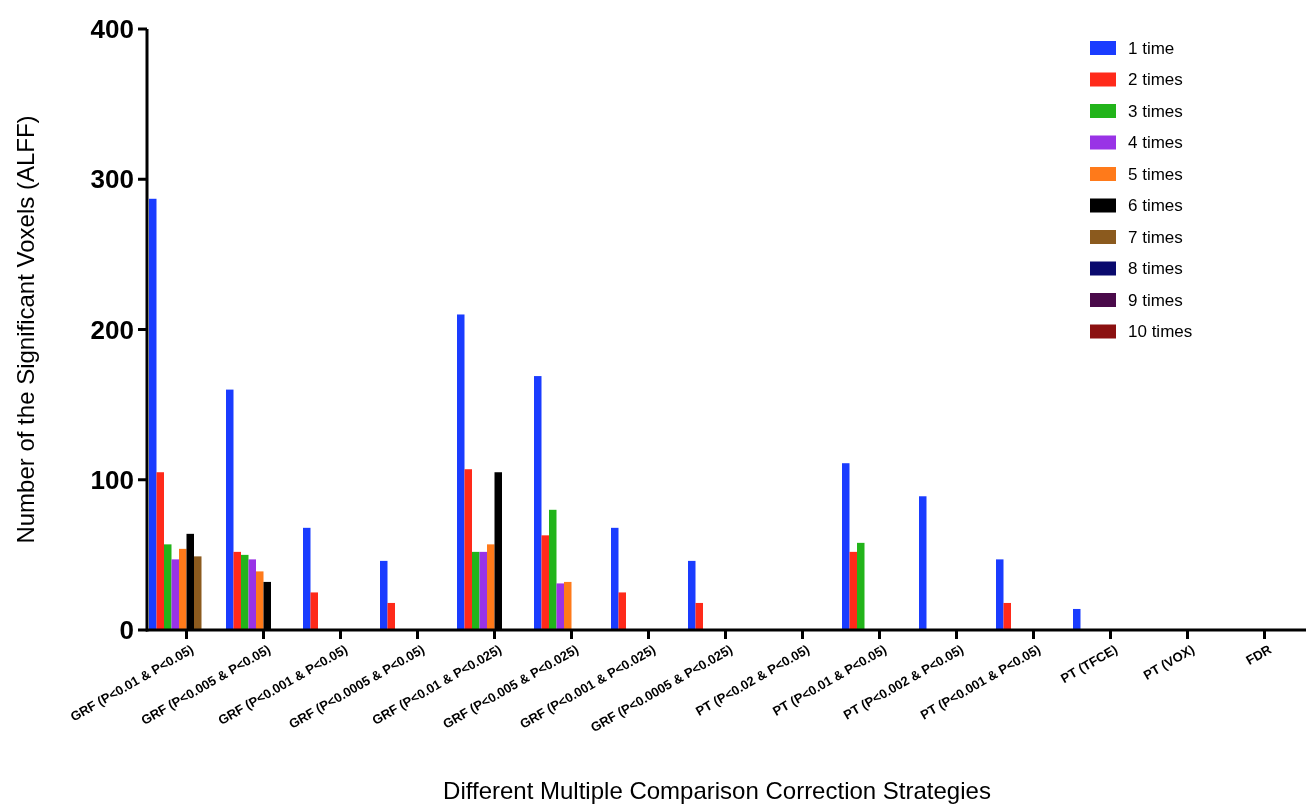 The width and height of the screenshot is (1306, 807). I want to click on legend-label: 4 times, so click(1155, 143).